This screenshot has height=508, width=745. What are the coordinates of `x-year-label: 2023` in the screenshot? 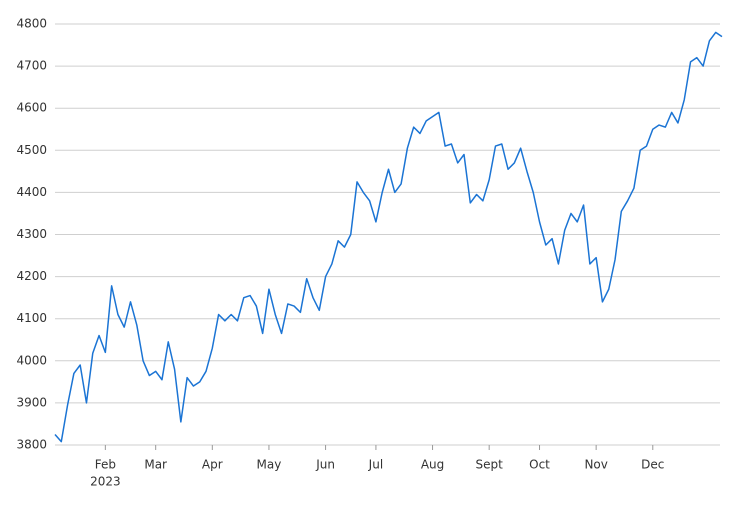 It's located at (105, 482).